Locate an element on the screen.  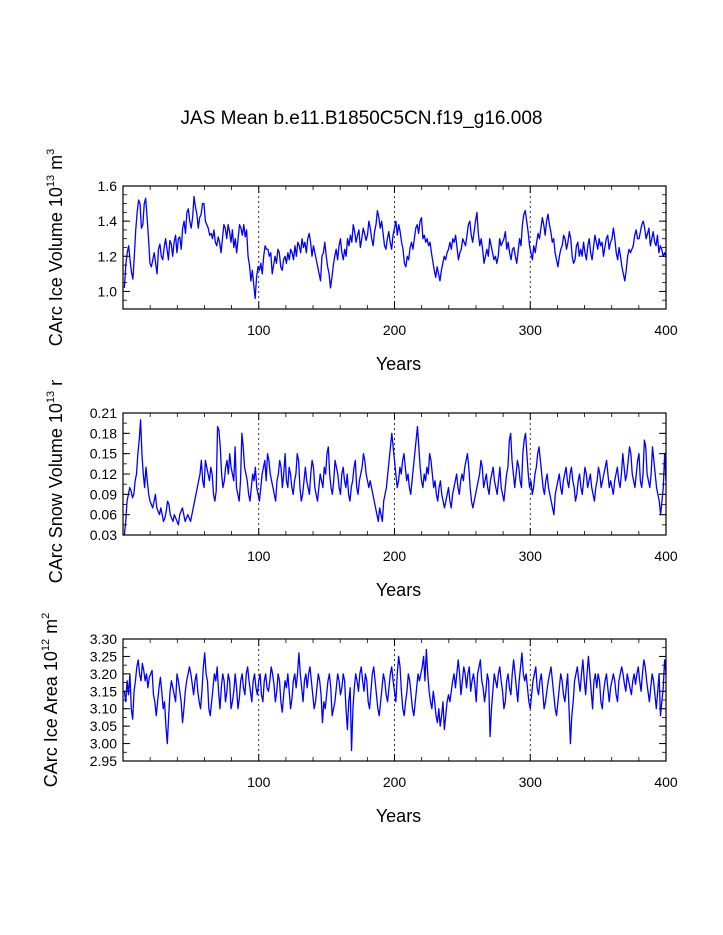
y-tick-label: 0.15 is located at coordinates (103, 454).